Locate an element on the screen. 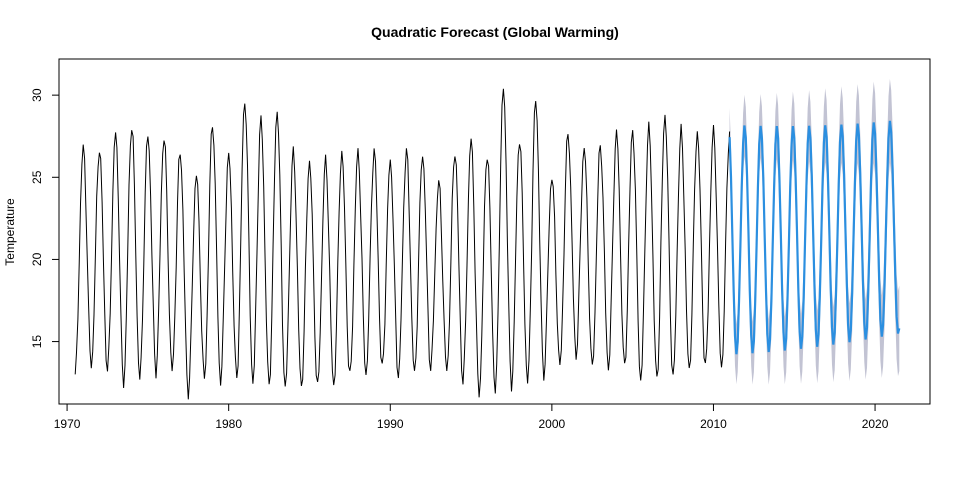 This screenshot has height=480, width=960. x-tick-label: 1970 is located at coordinates (67, 424).